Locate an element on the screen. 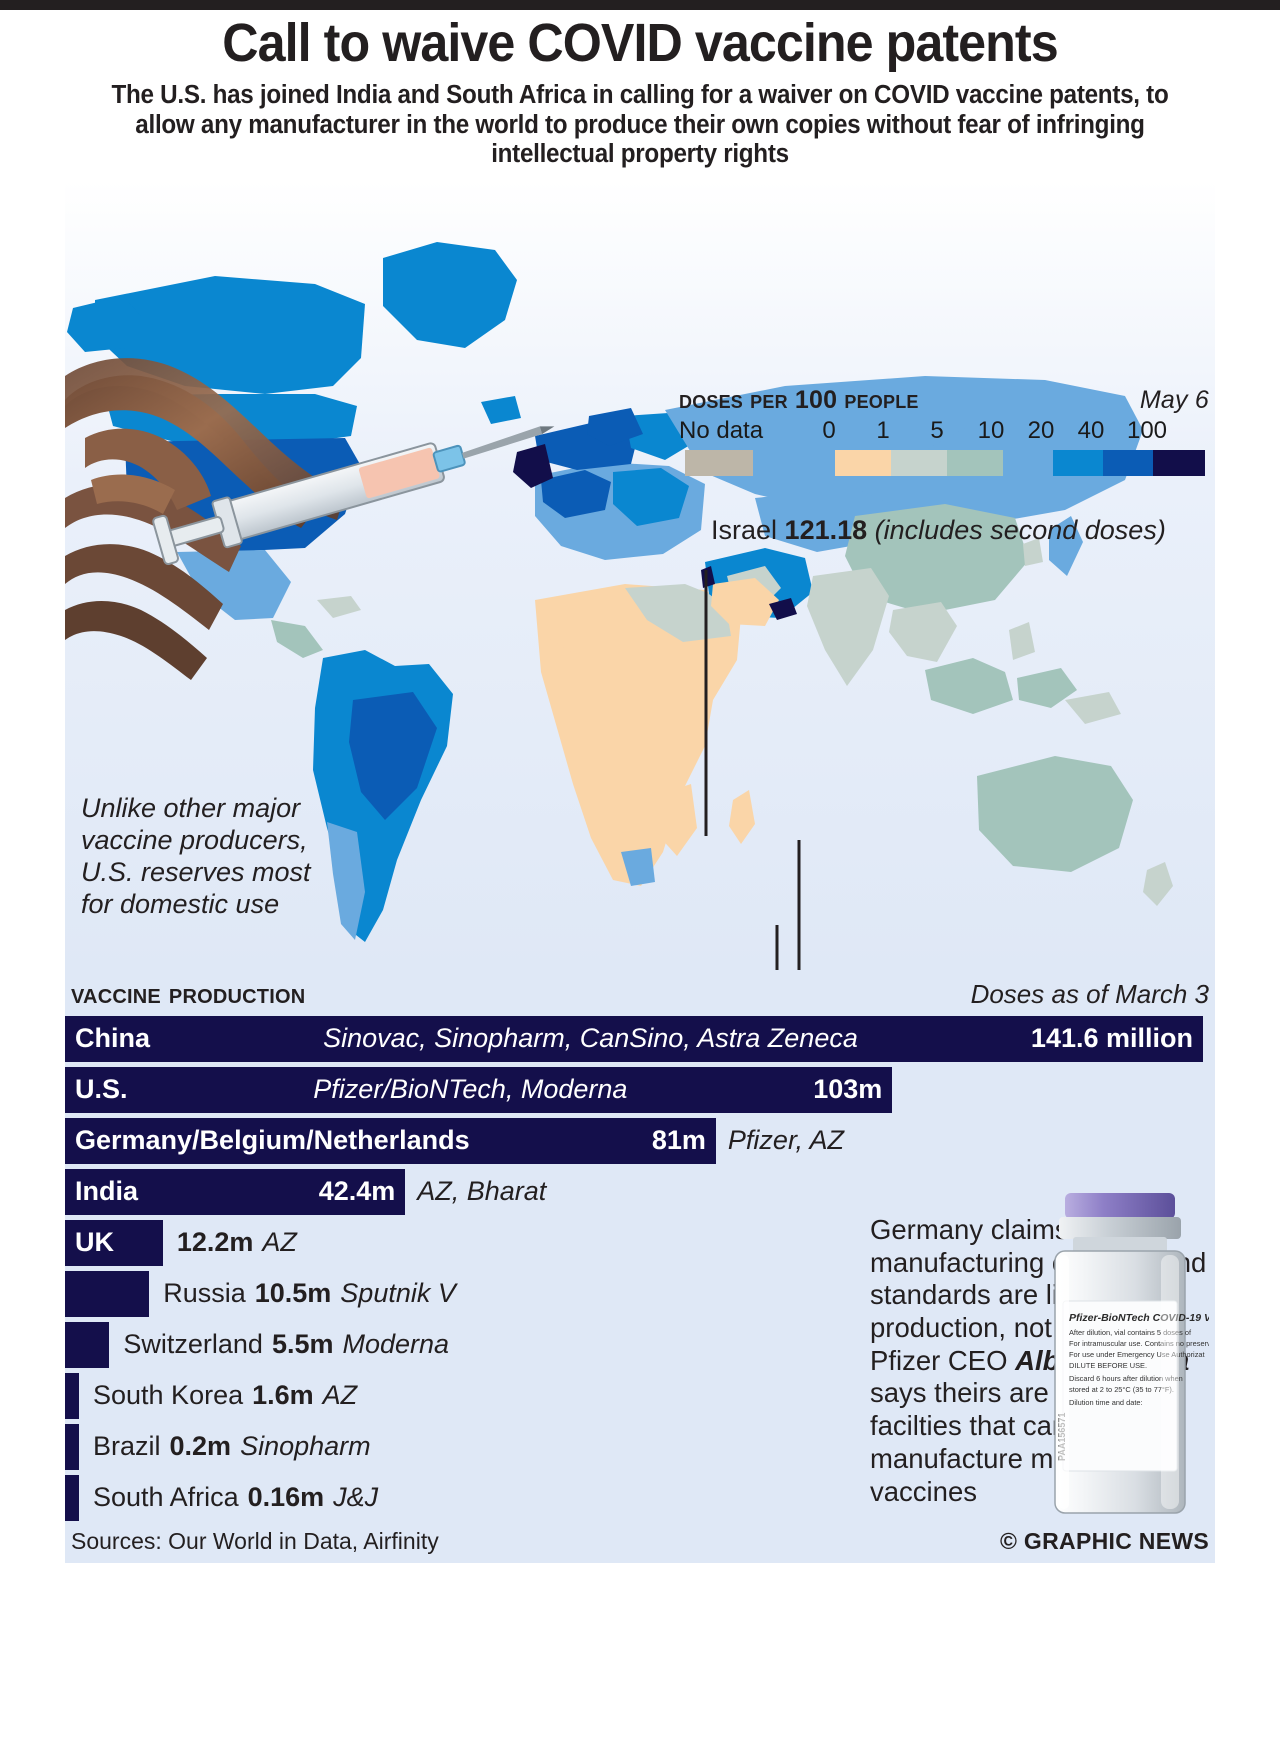 The image size is (1280, 1748). legend-swatches is located at coordinates (944, 462).